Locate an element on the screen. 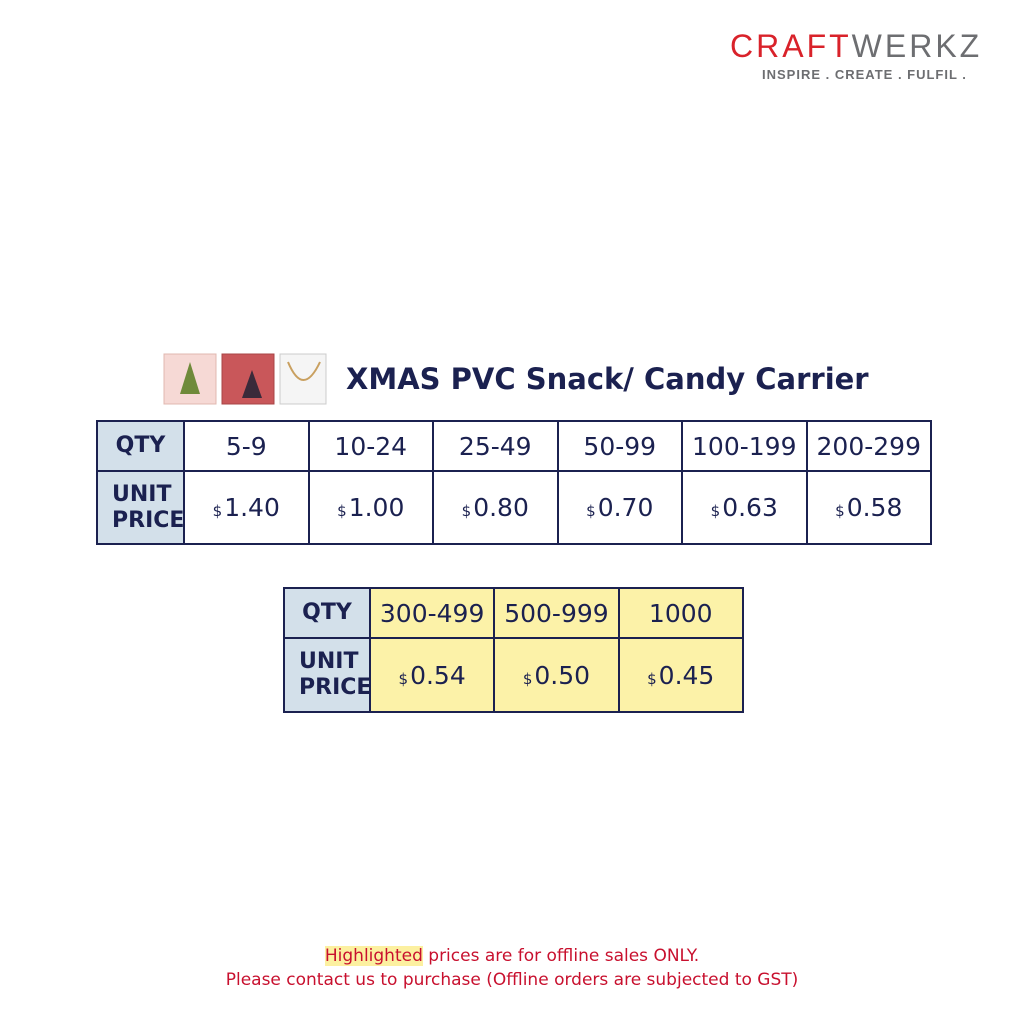  price-cell: $0.80 is located at coordinates (495, 507).